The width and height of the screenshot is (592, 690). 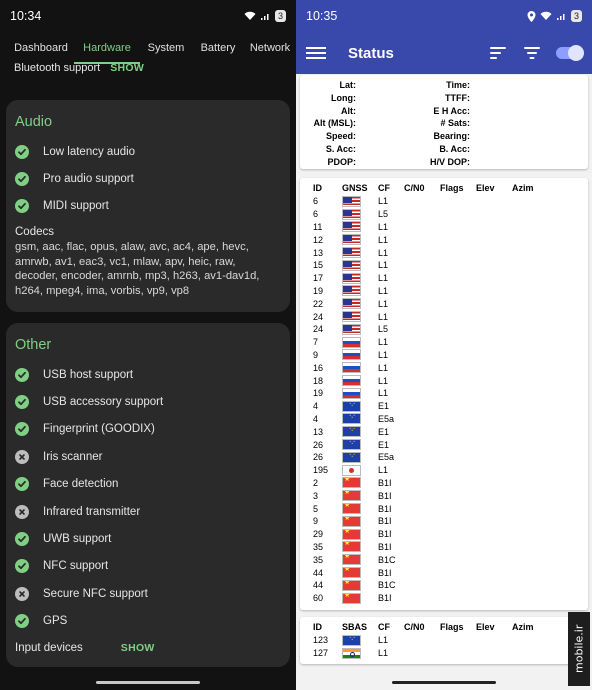 I want to click on status-time: 10:35, so click(x=322, y=16).